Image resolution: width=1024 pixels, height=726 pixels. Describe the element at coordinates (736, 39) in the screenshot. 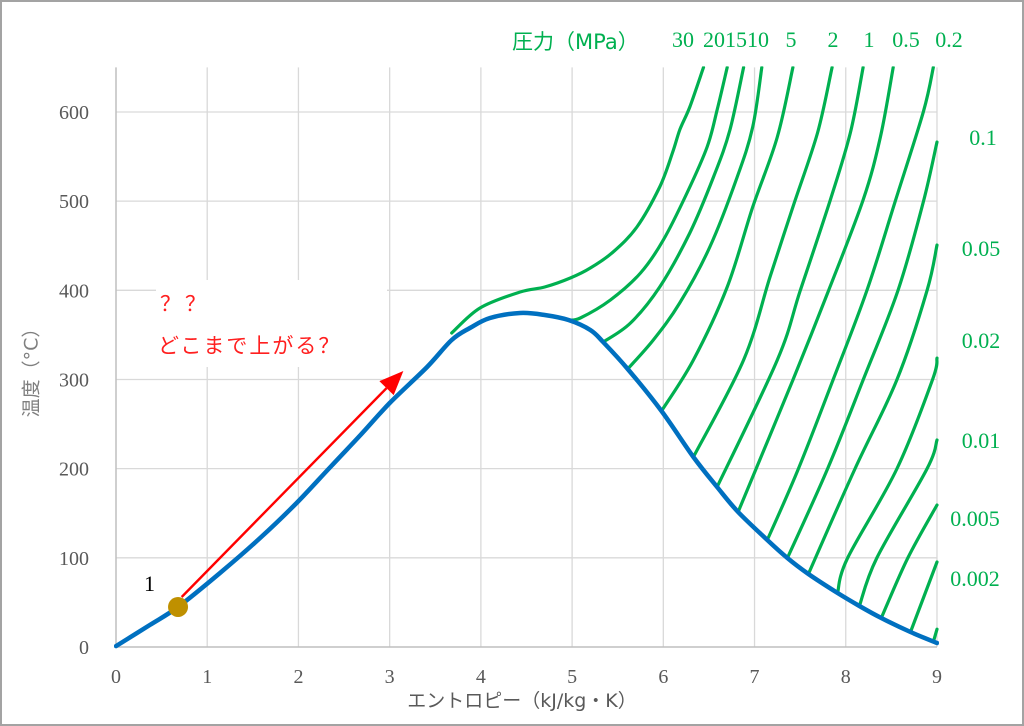

I see `isobar-label-15: 15` at that location.